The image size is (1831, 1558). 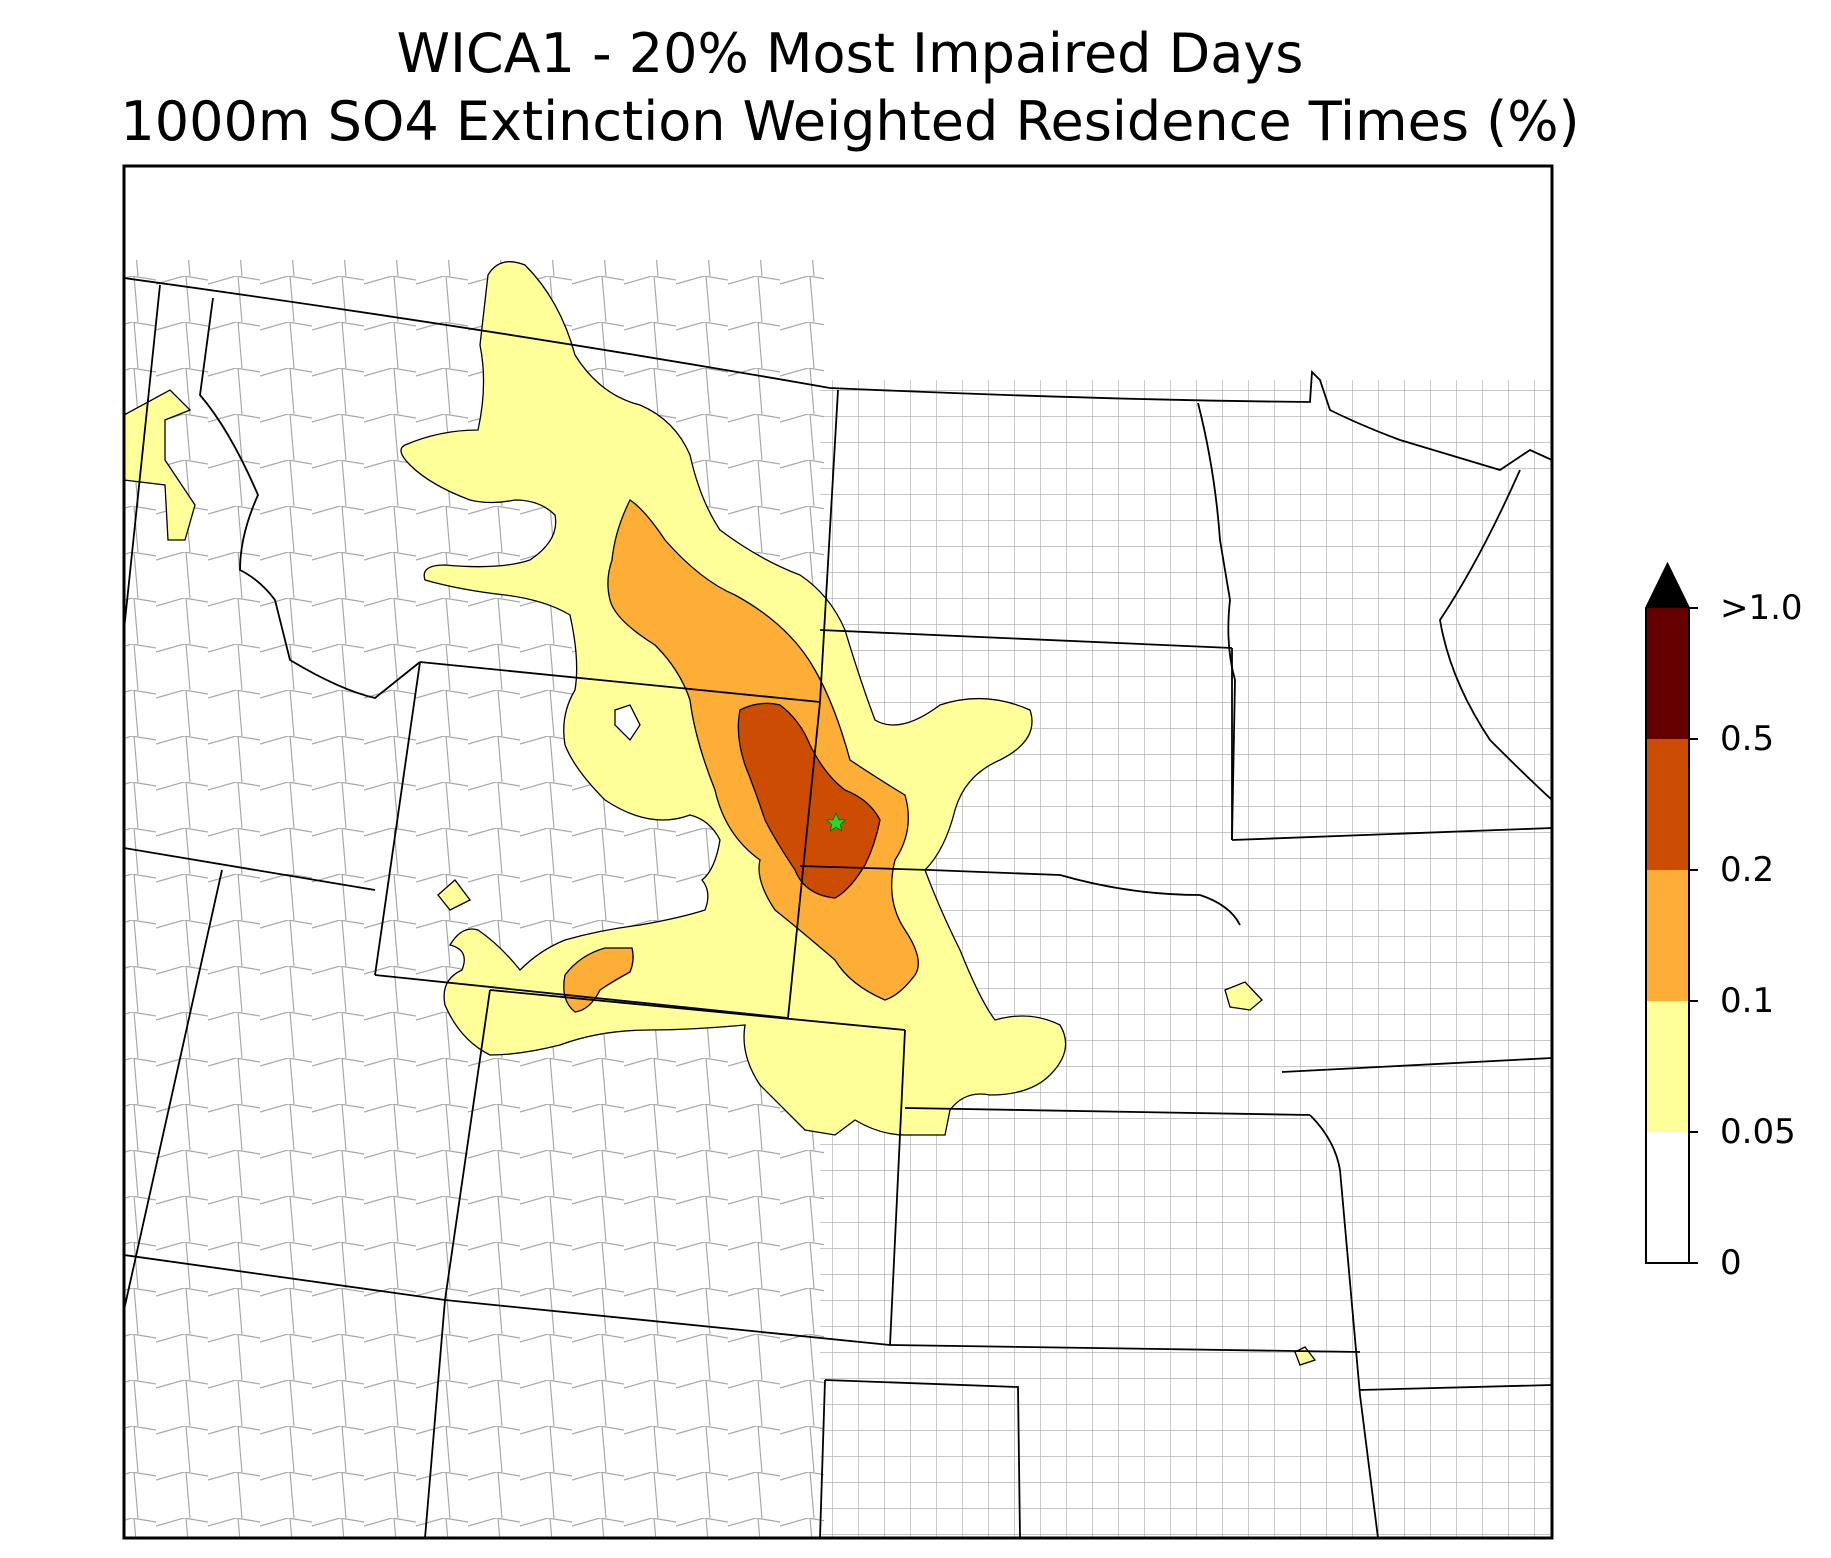 What do you see at coordinates (435, 1418) in the screenshot?
I see `nm-az` at bounding box center [435, 1418].